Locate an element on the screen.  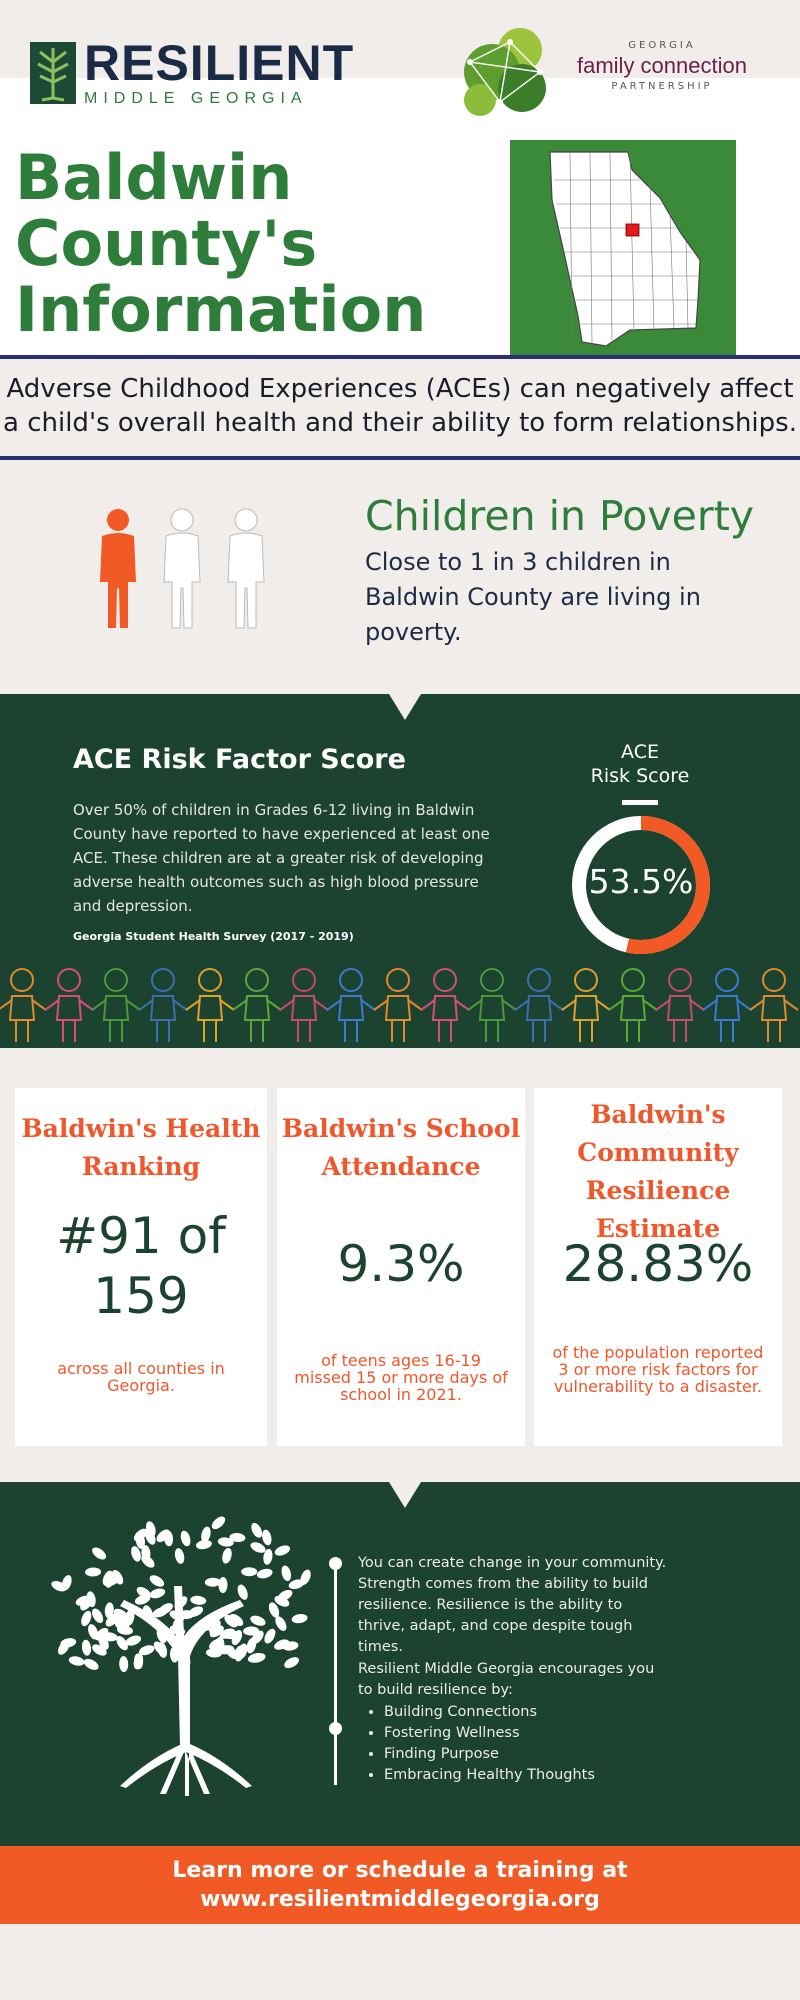
ace-score-ring is located at coordinates (641, 885).